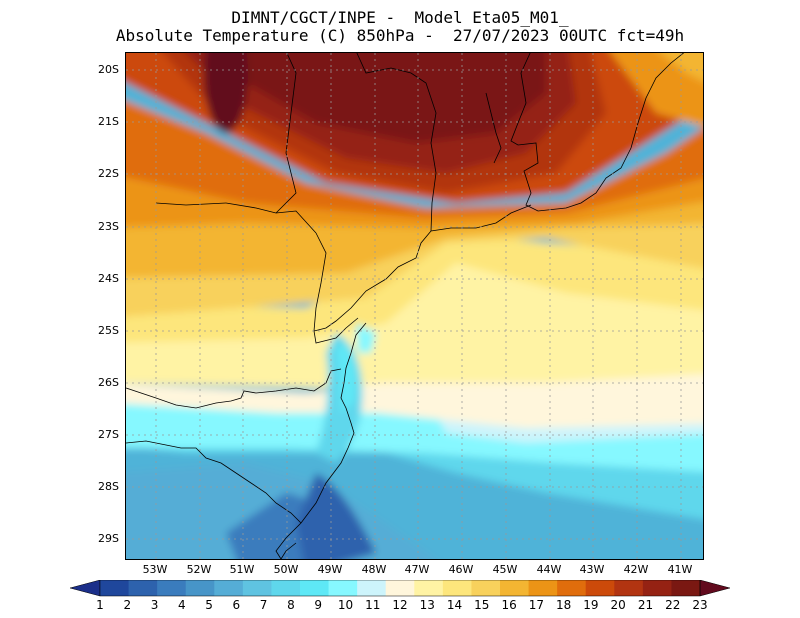 The width and height of the screenshot is (800, 618). Describe the element at coordinates (199, 569) in the screenshot. I see `lon-label: 52W` at that location.